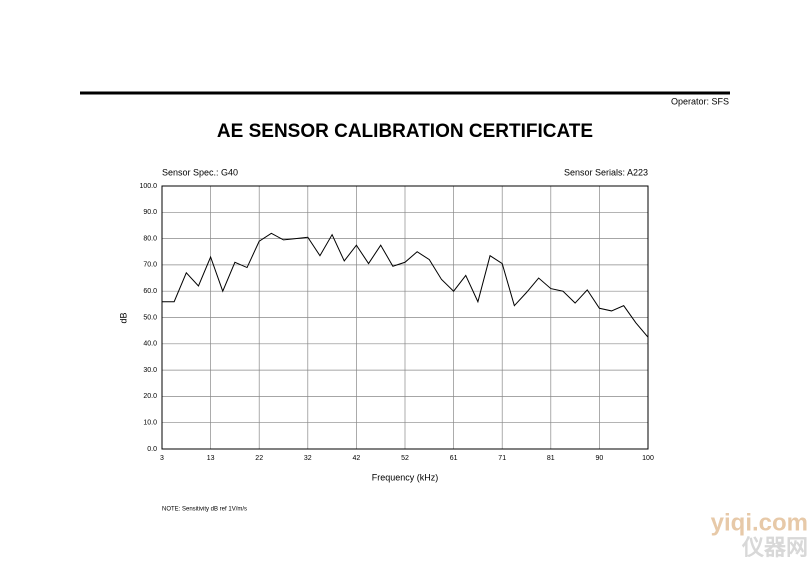 This screenshot has height=561, width=810. Describe the element at coordinates (162, 458) in the screenshot. I see `x-tick-label: 3` at that location.